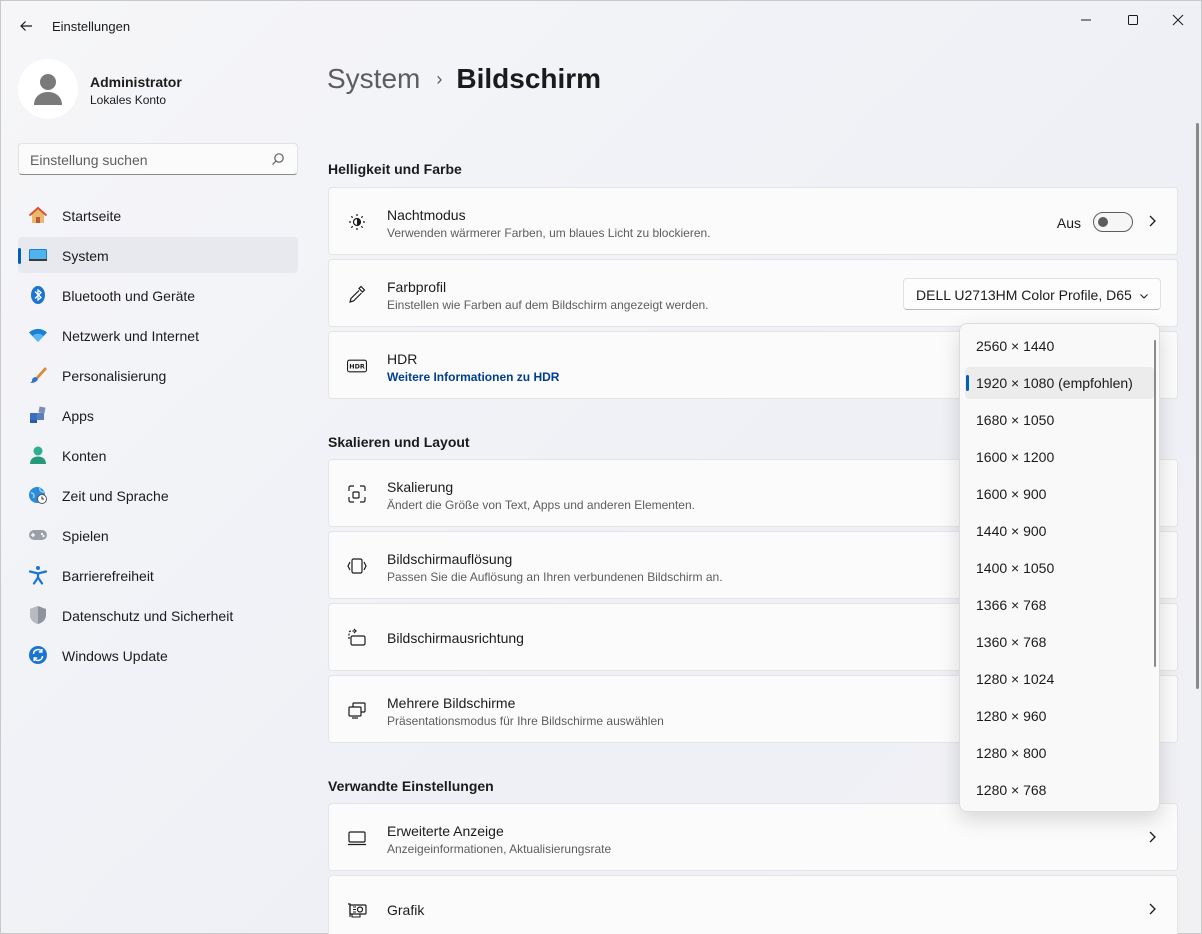  What do you see at coordinates (1155, 503) in the screenshot?
I see `dropdown-scrollbar` at bounding box center [1155, 503].